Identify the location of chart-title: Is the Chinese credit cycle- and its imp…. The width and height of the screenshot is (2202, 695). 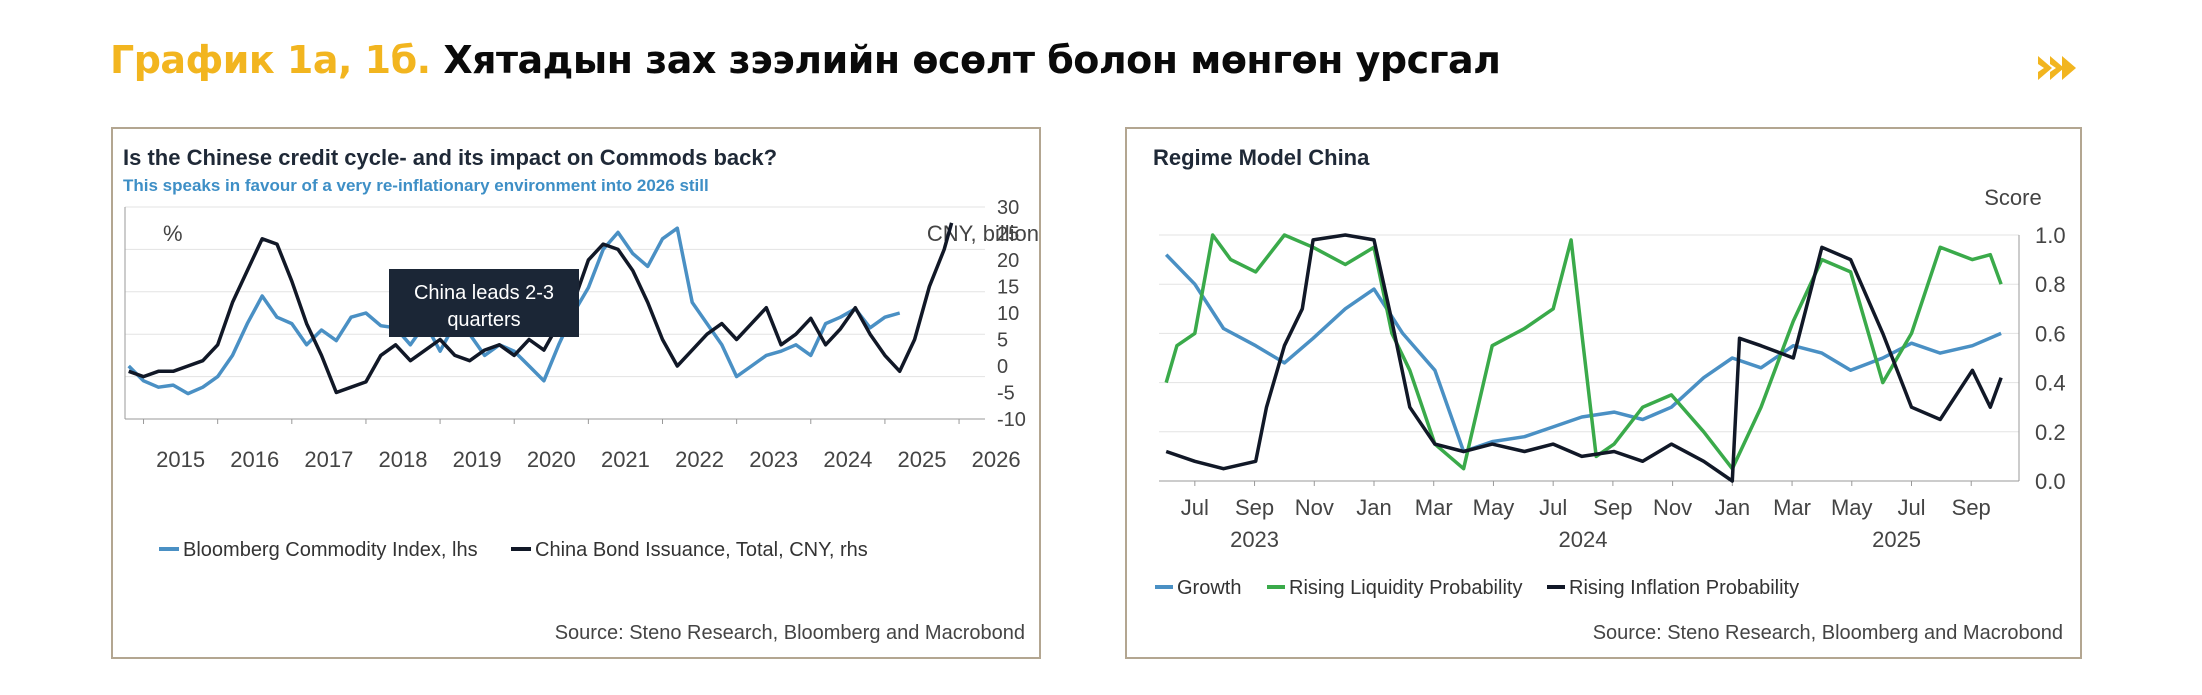
(450, 157).